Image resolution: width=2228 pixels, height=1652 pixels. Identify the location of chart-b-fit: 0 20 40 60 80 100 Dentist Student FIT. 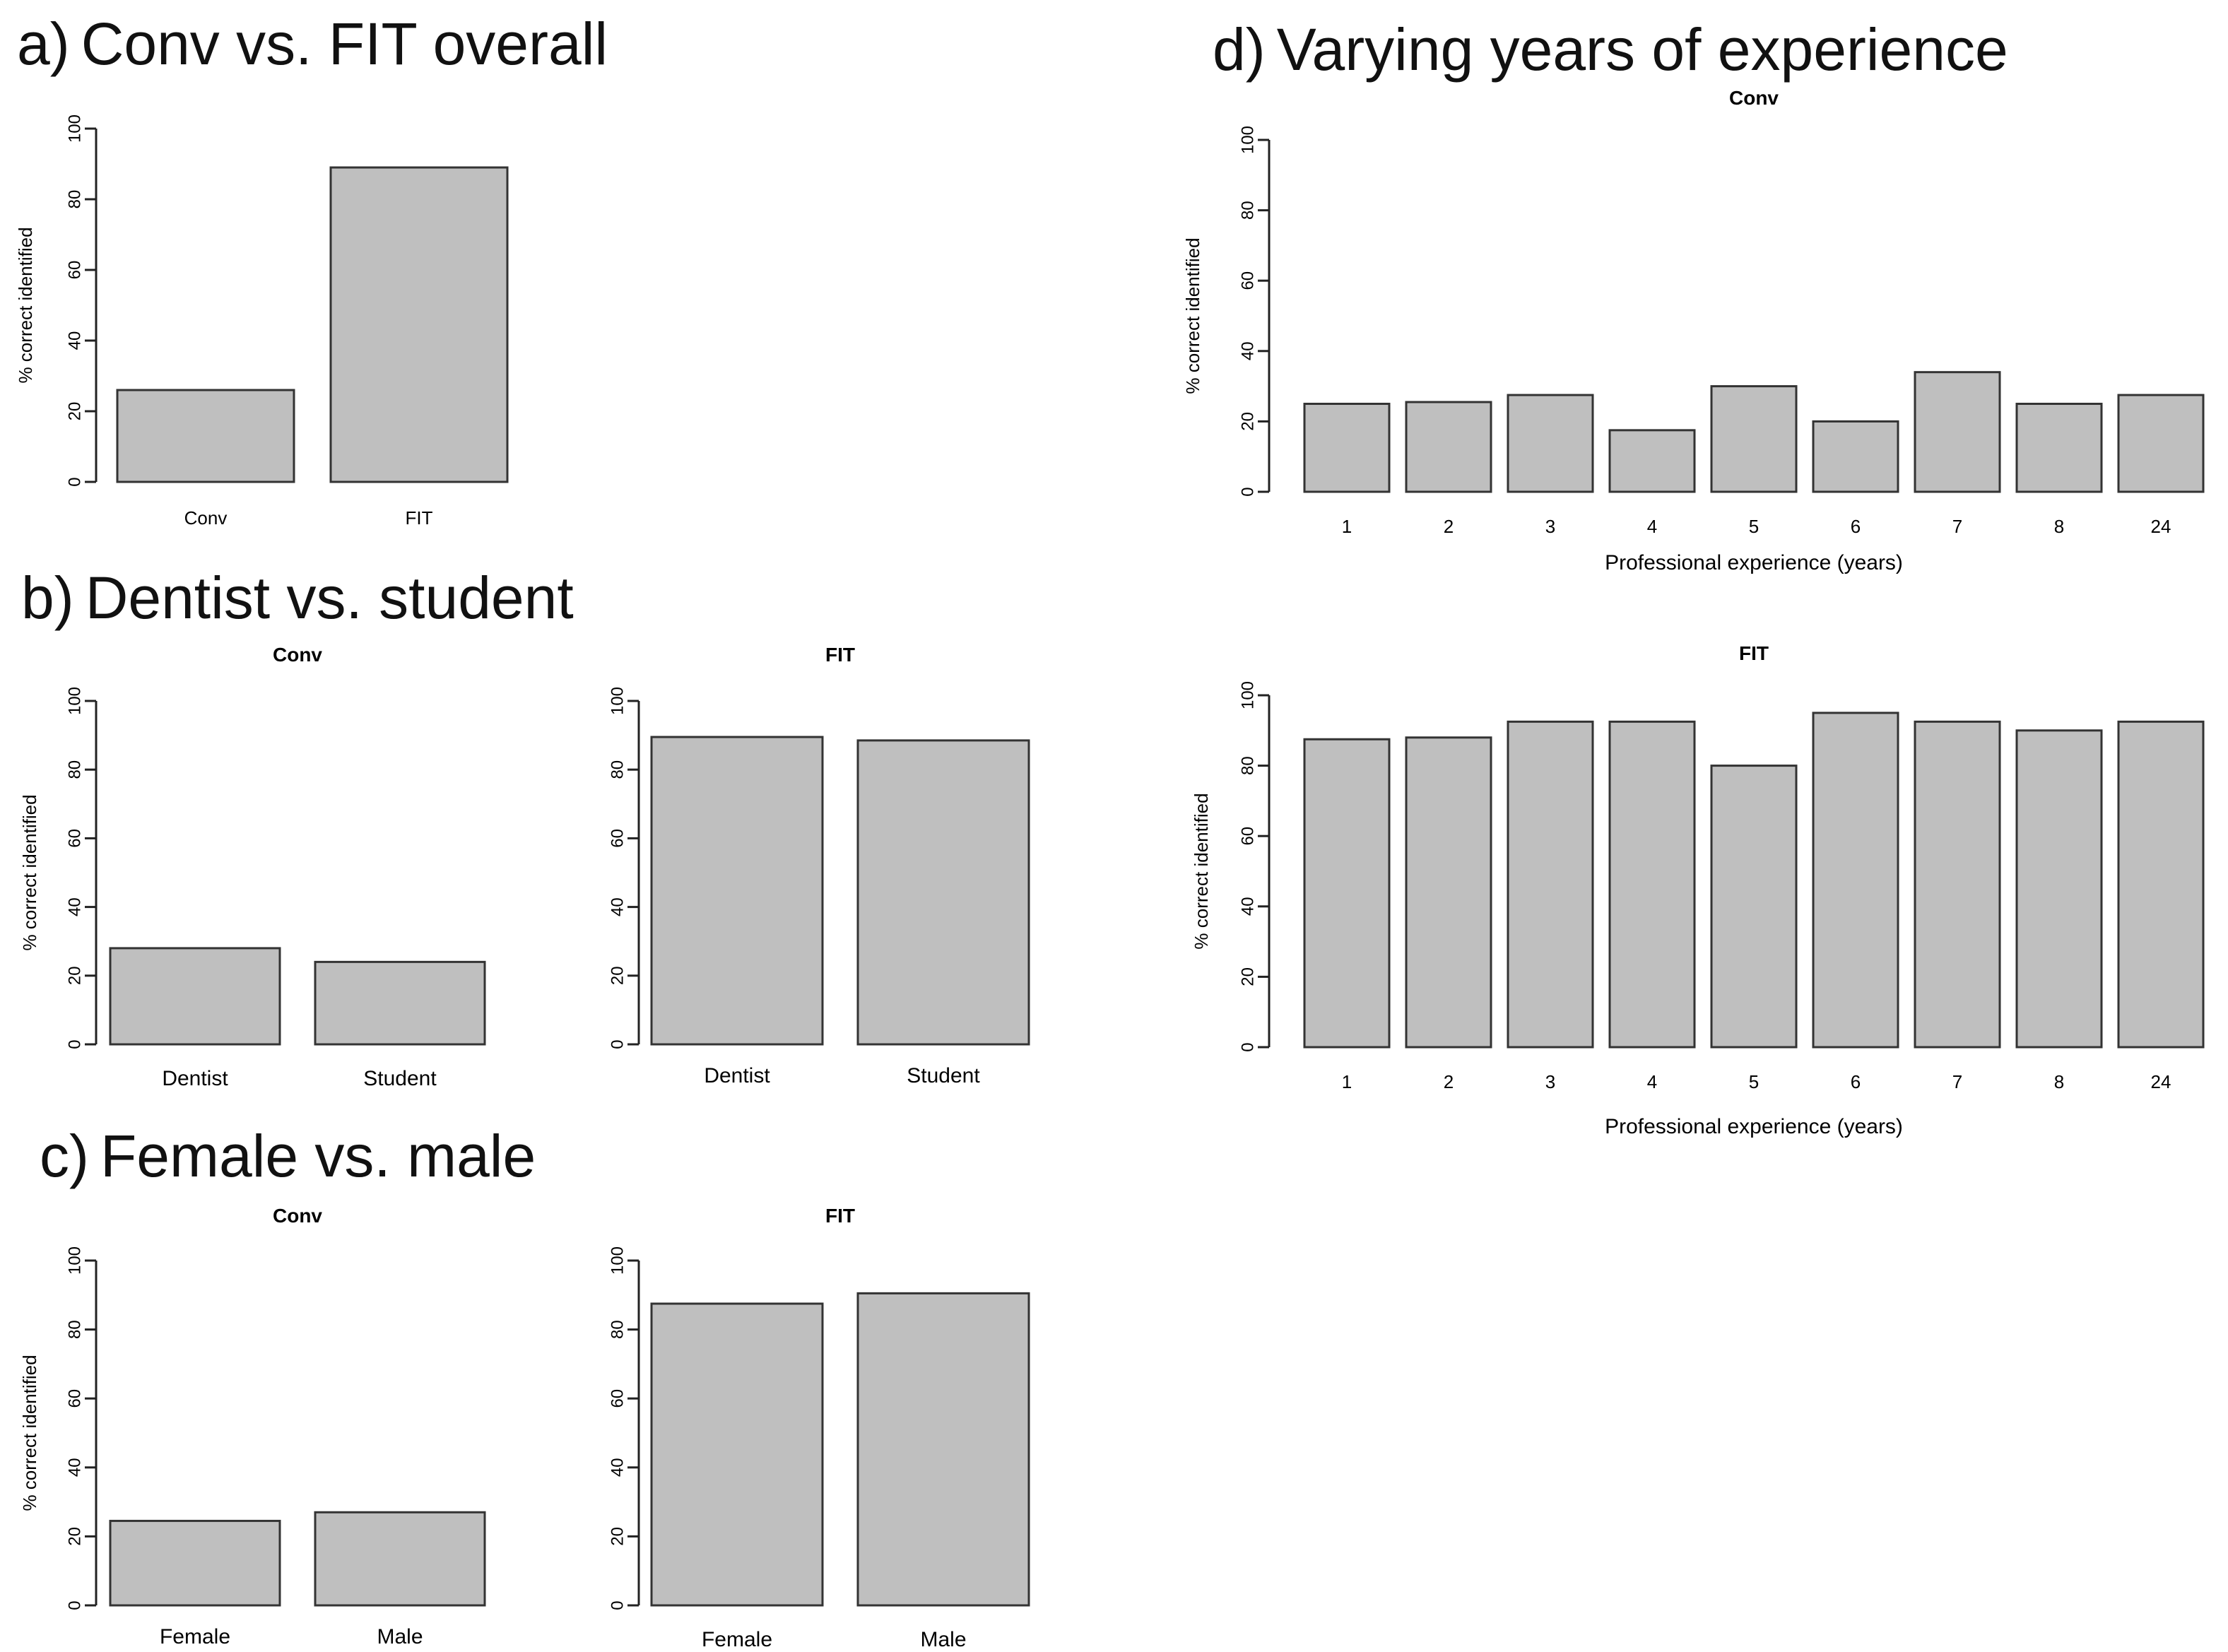
(819, 865).